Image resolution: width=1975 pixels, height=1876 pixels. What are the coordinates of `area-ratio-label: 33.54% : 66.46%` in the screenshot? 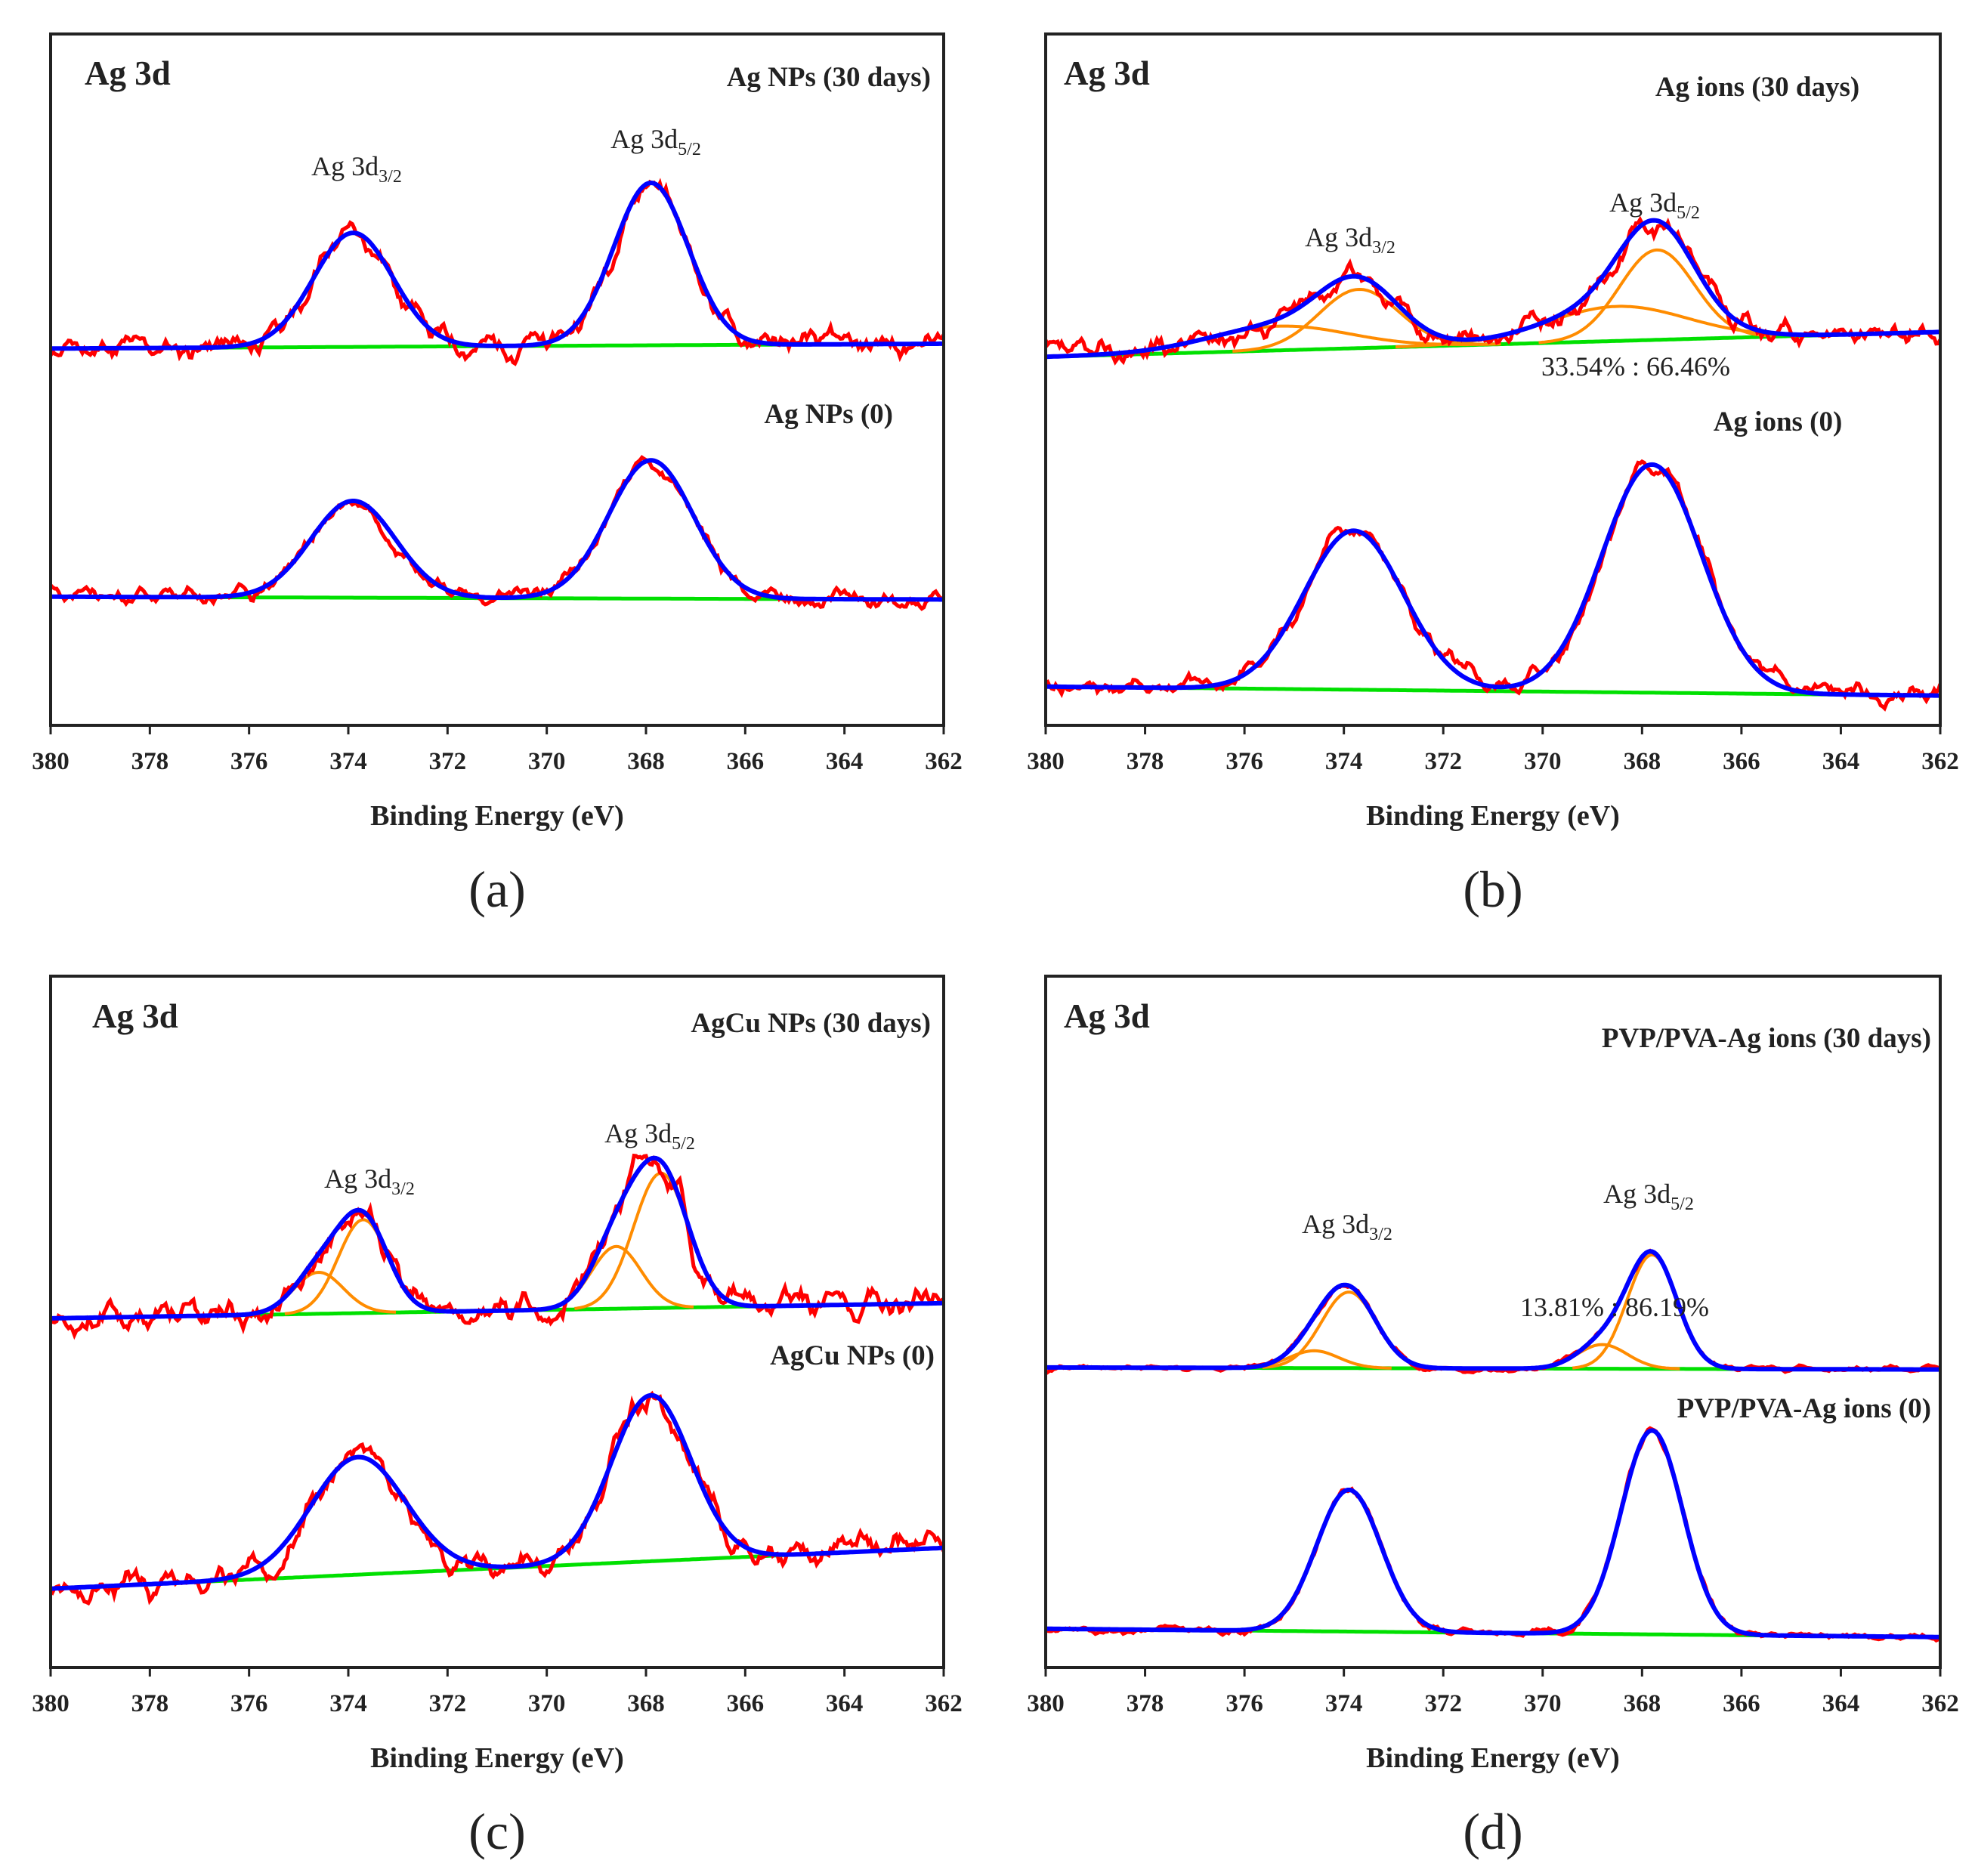 It's located at (1635, 366).